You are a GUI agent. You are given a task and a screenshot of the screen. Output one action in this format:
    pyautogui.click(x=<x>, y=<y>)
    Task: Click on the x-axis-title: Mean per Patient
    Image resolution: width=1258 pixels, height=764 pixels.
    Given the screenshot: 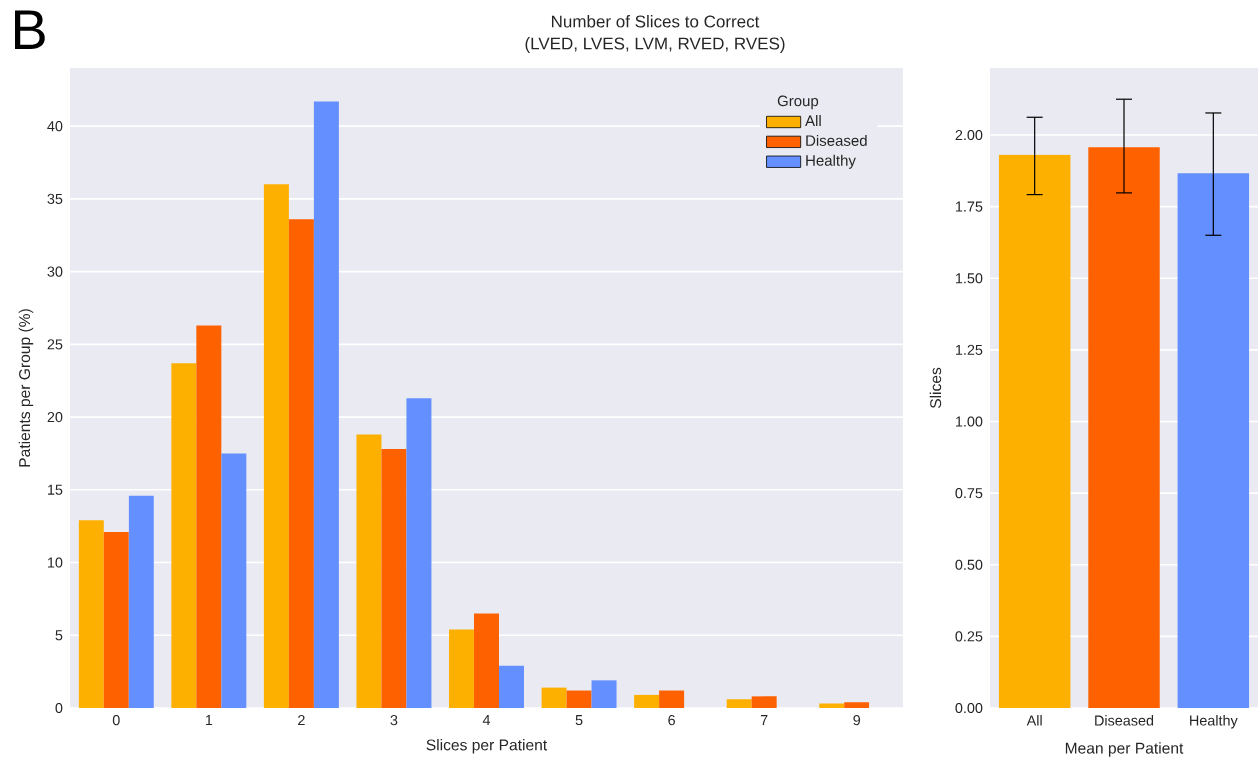 What is the action you would take?
    pyautogui.click(x=1124, y=749)
    